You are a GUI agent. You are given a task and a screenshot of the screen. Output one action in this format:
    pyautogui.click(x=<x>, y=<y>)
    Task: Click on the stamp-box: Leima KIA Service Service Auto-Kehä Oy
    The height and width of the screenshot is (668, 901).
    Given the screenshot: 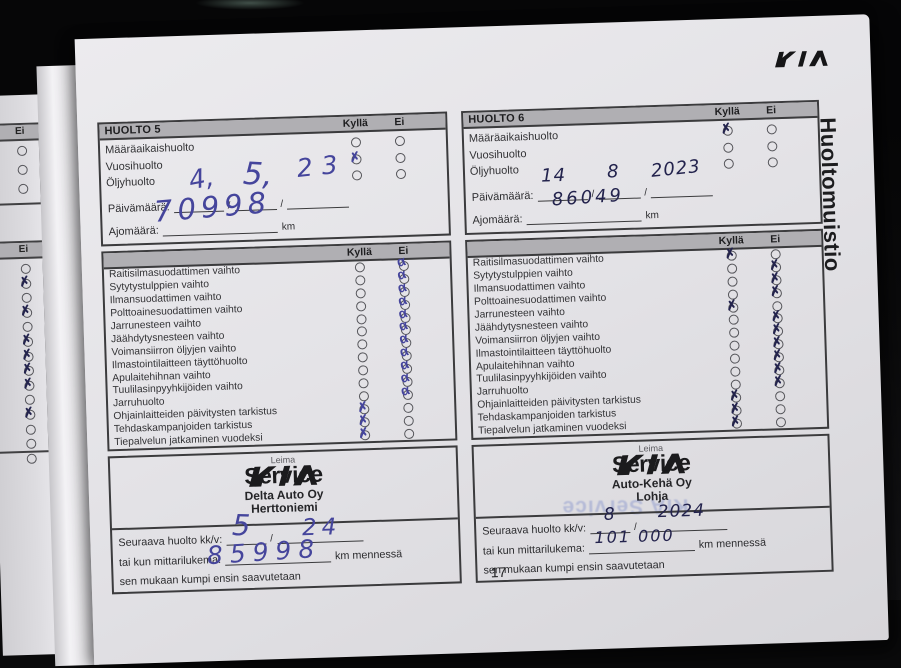 What is the action you would take?
    pyautogui.click(x=652, y=508)
    